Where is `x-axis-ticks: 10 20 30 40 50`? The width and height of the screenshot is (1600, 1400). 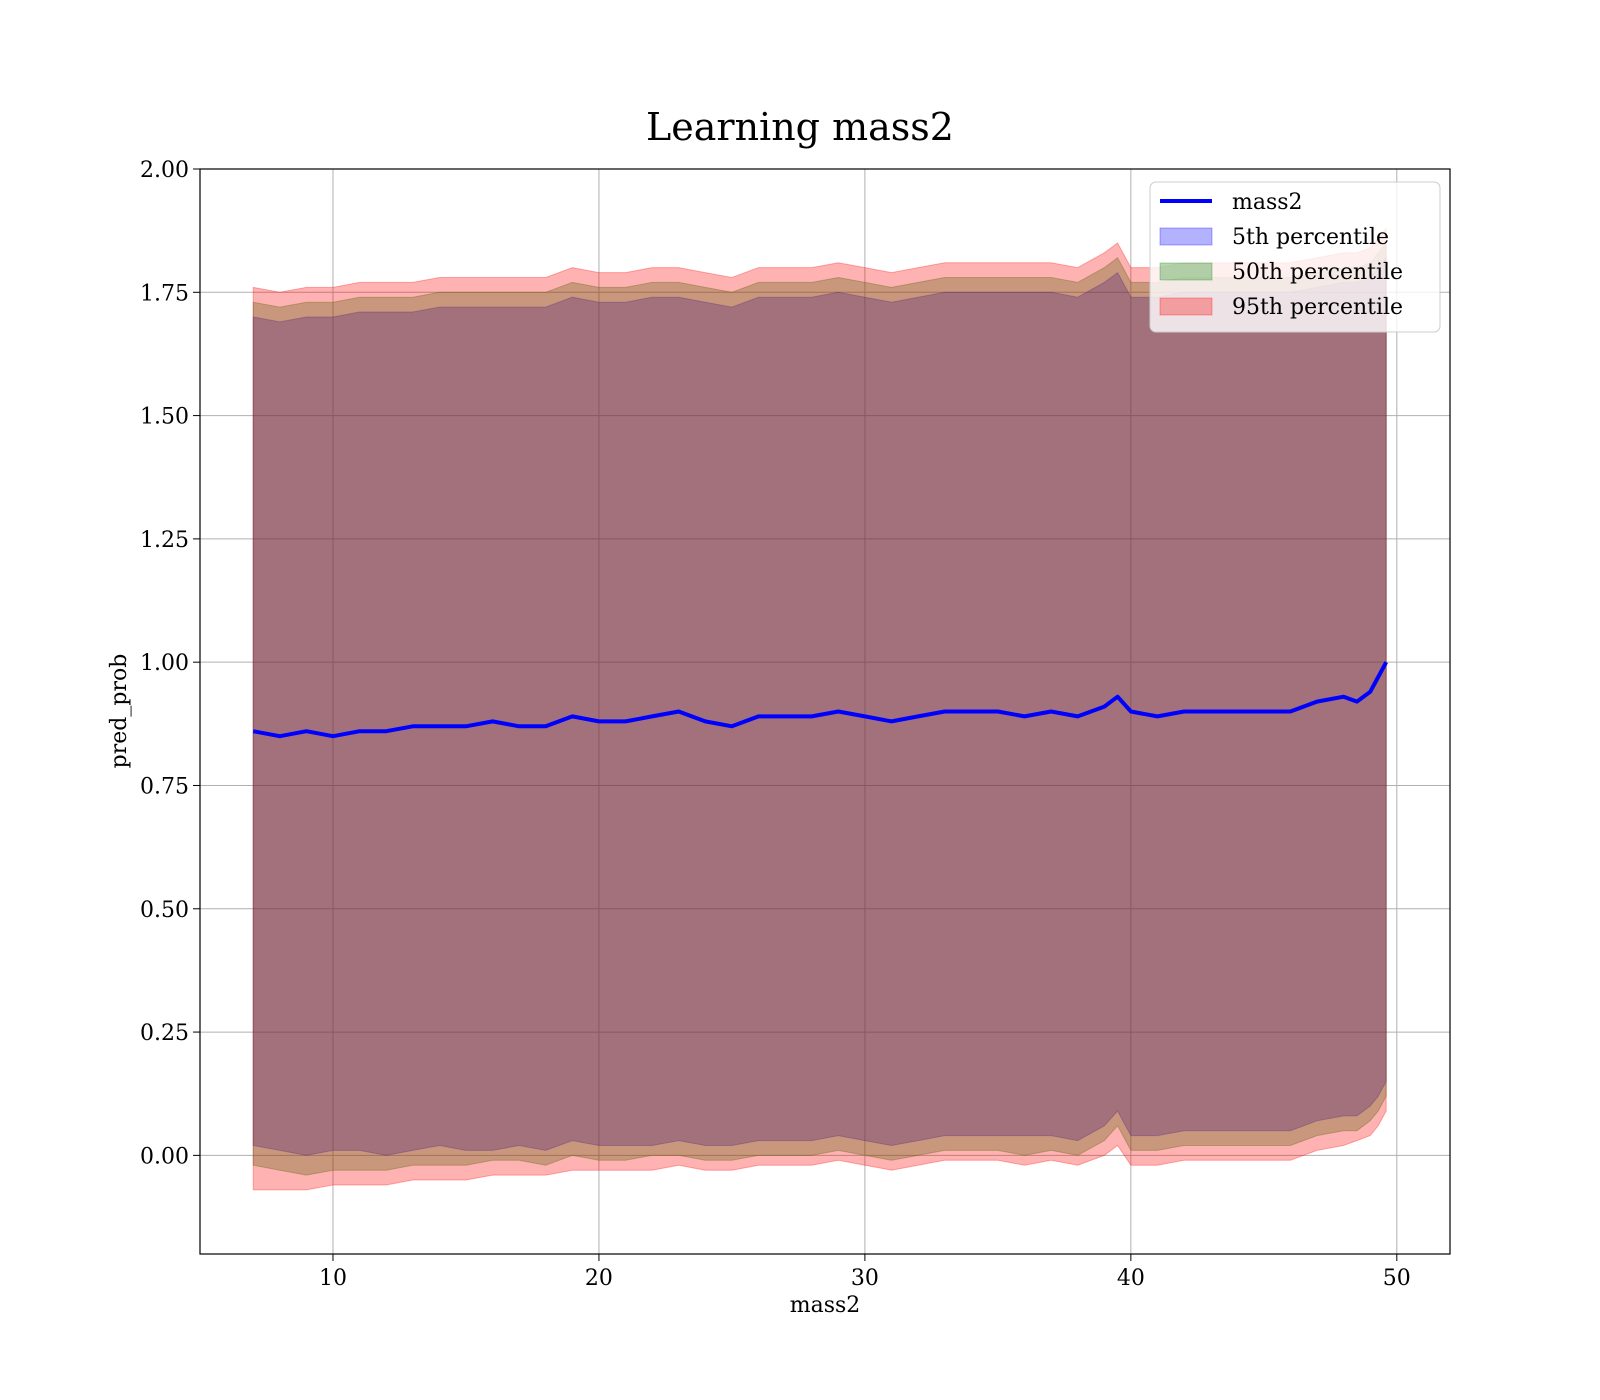 x-axis-ticks: 10 20 30 40 50 is located at coordinates (865, 1272).